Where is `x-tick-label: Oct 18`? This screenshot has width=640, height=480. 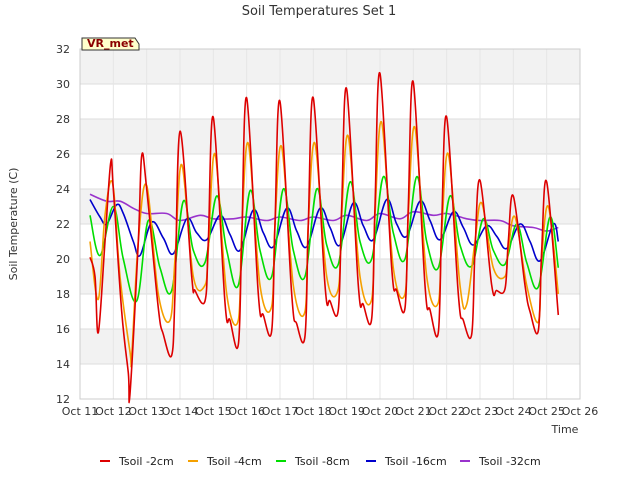 x-tick-label: Oct 18 is located at coordinates (313, 411).